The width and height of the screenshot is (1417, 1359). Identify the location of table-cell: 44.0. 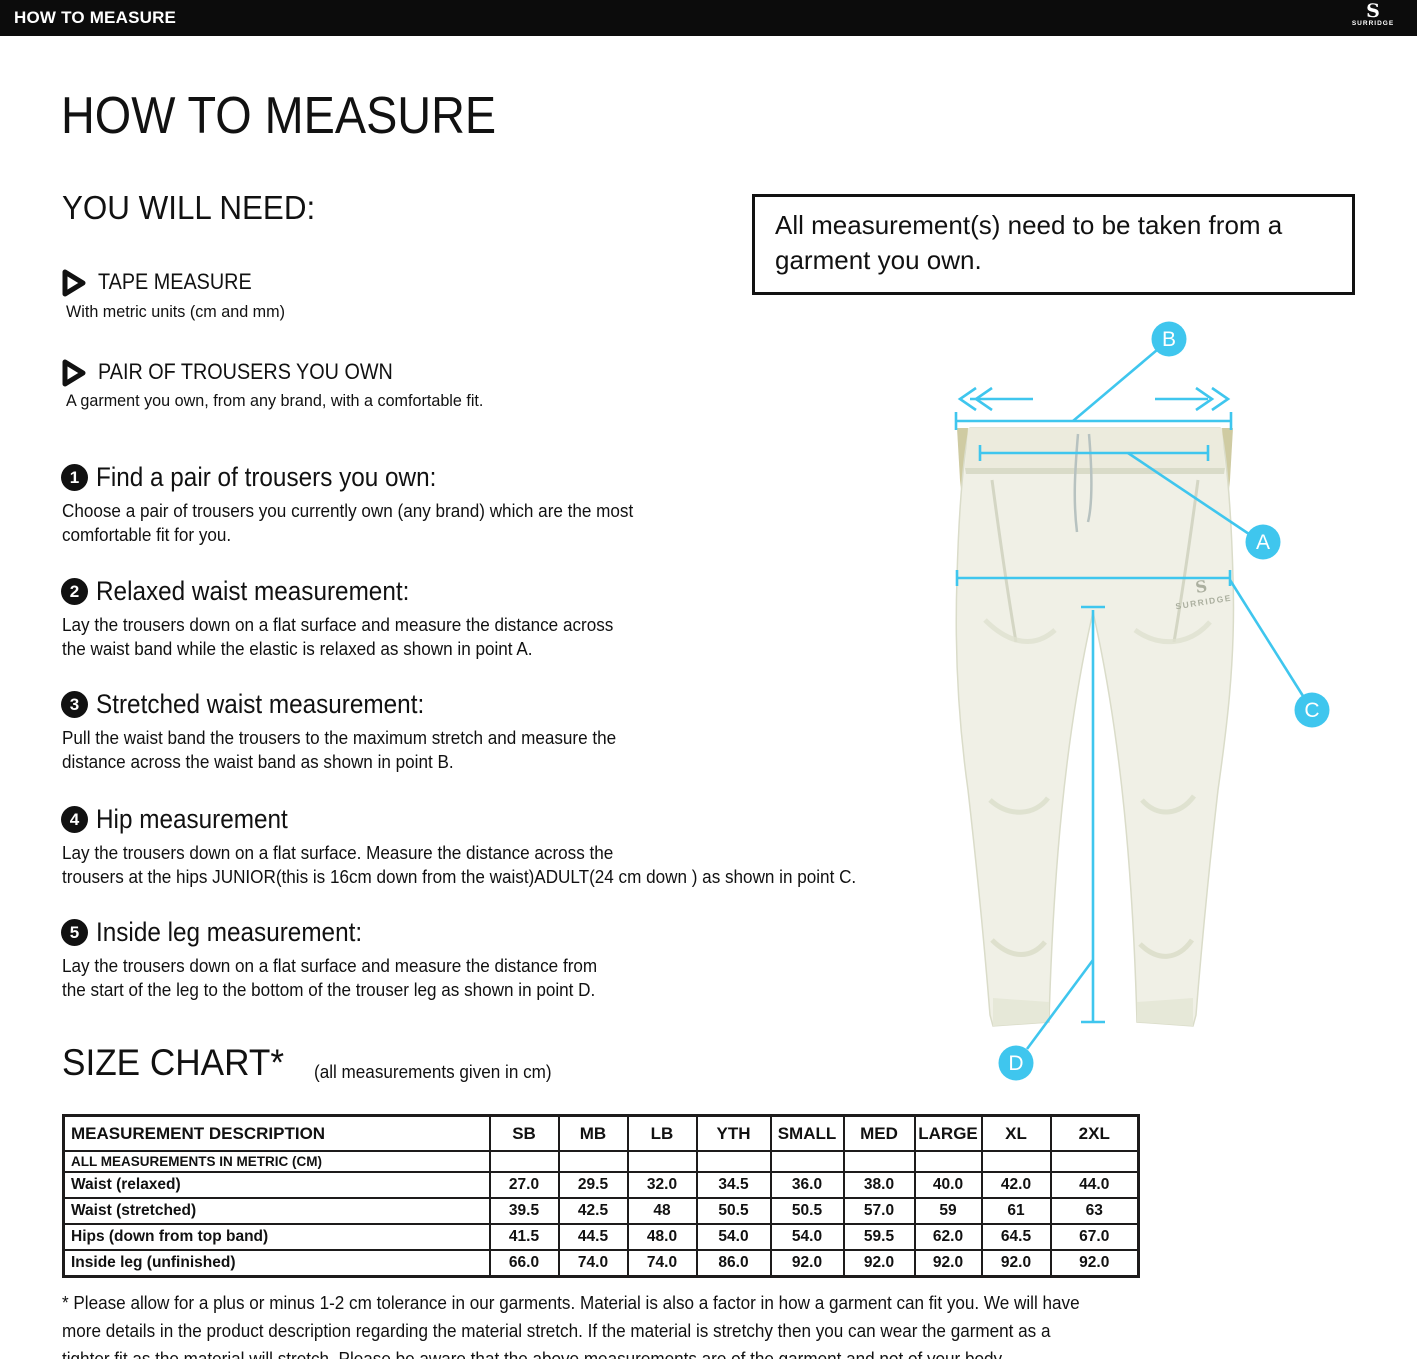
(1094, 1185).